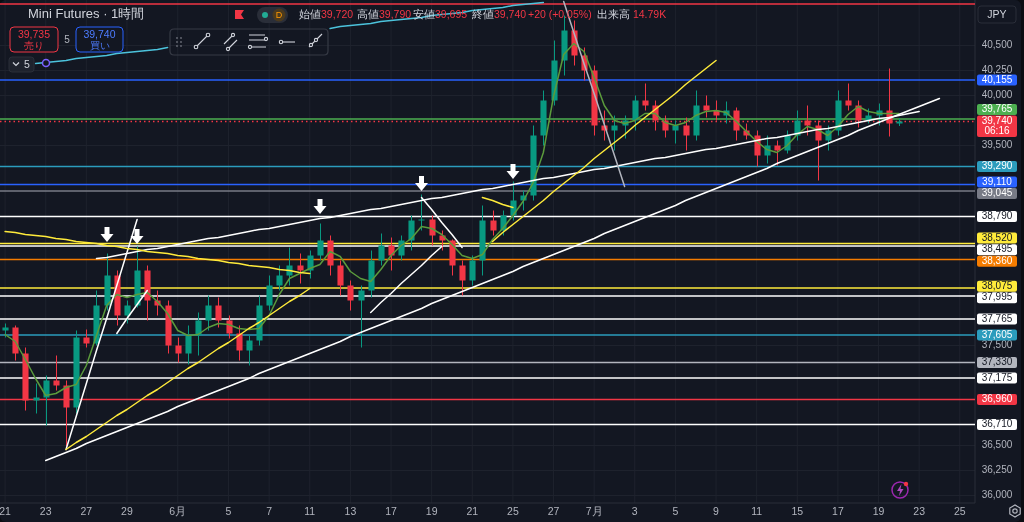 This screenshot has height=522, width=1024. Describe the element at coordinates (632, 13) in the screenshot. I see `annotation: 出来高 14.79K` at that location.